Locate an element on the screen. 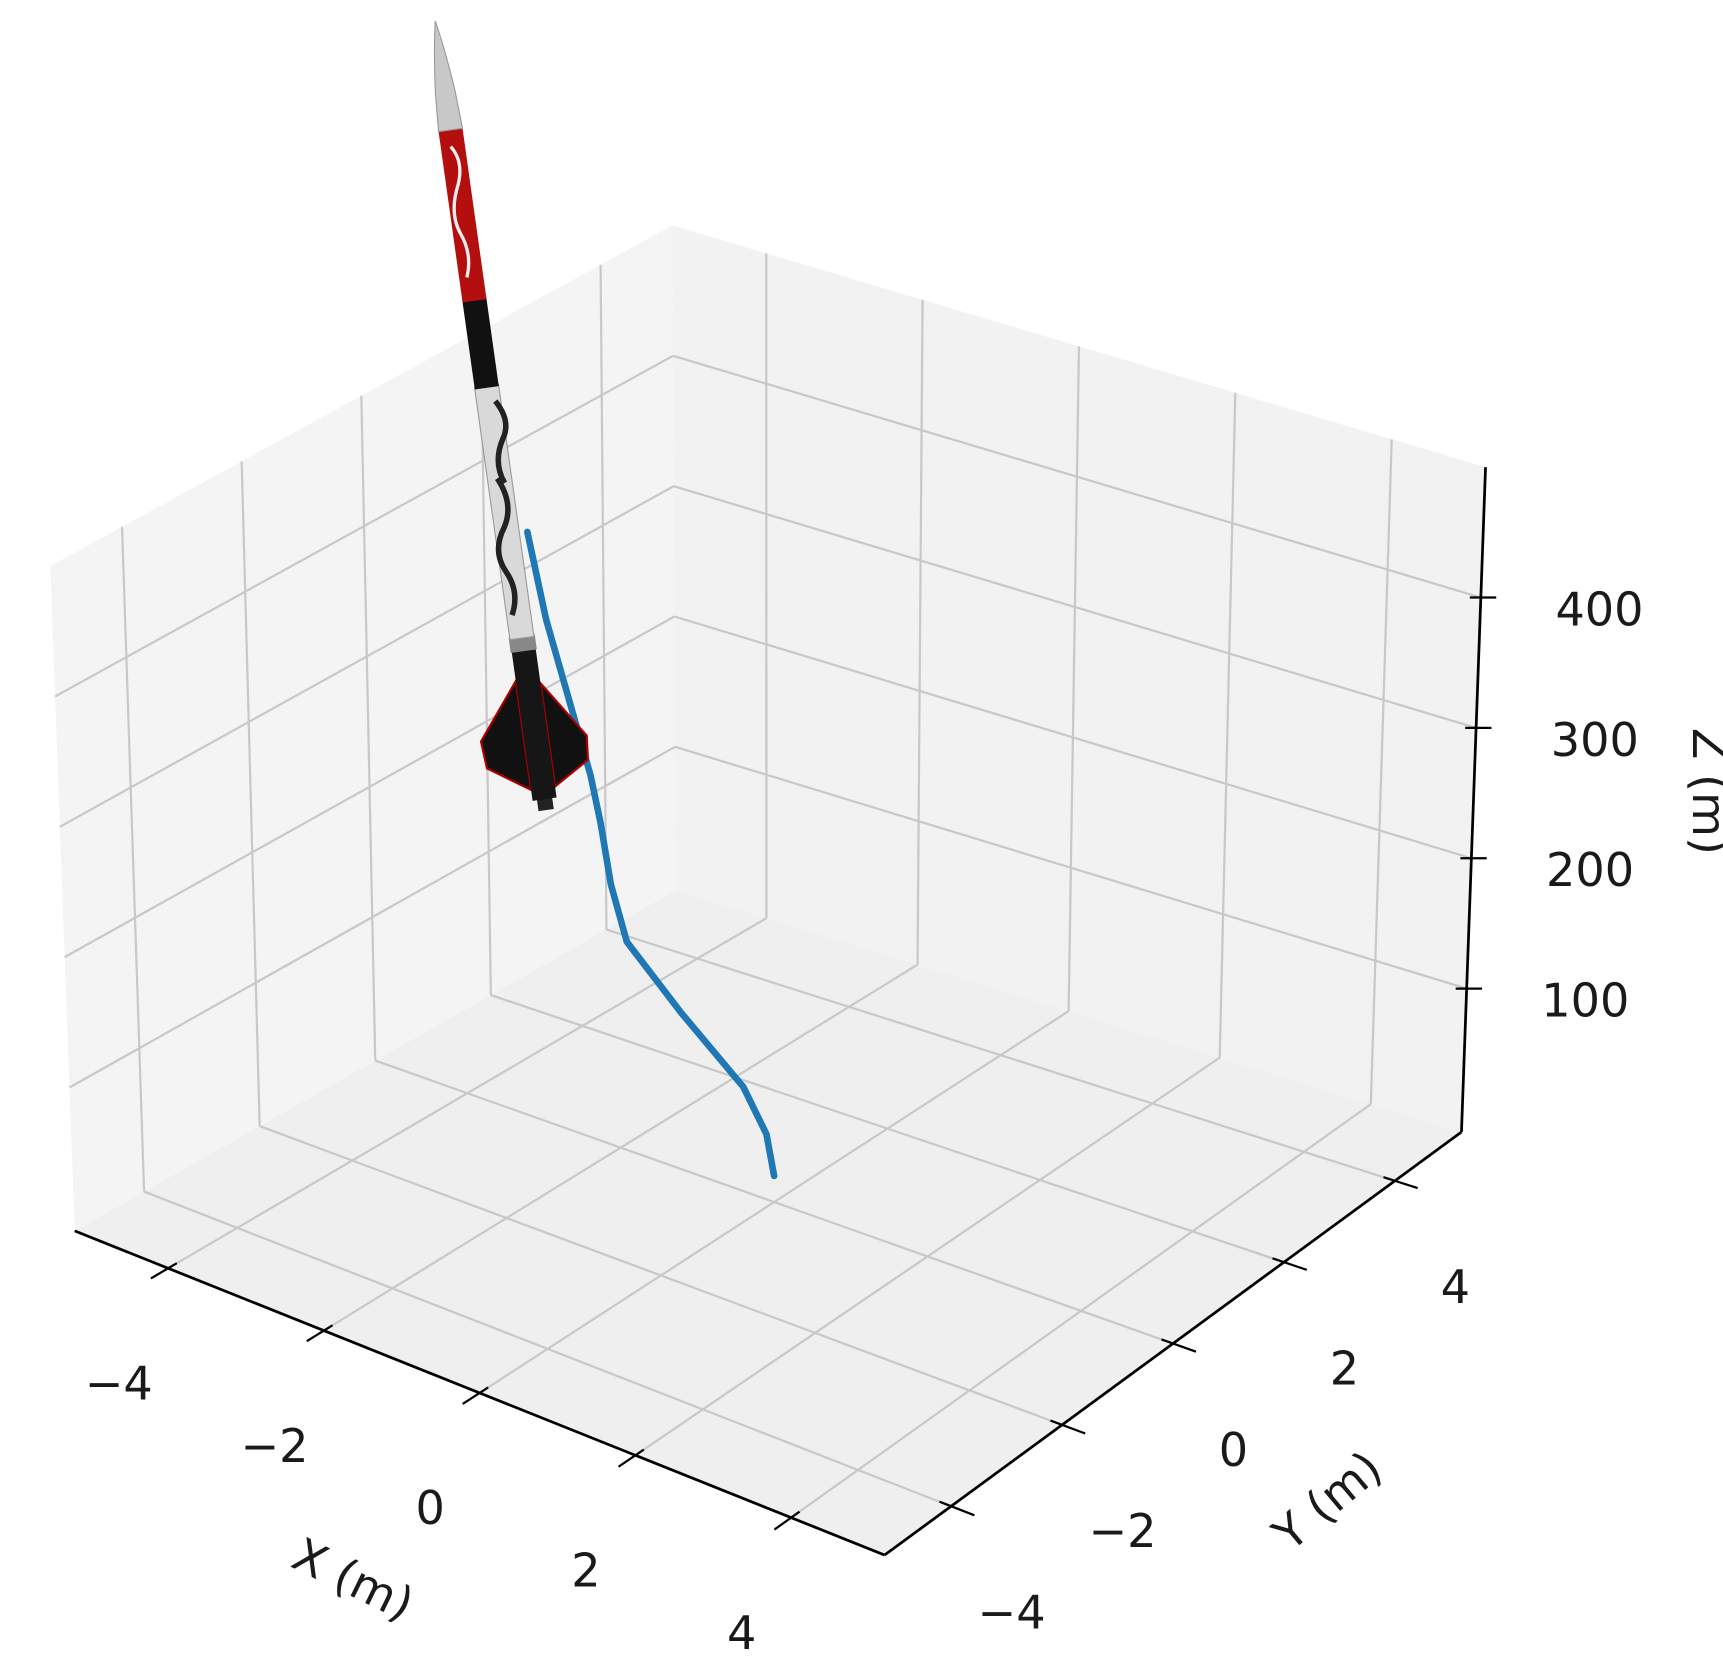 This screenshot has width=1723, height=1664. y-axis-line is located at coordinates (1173, 1343).